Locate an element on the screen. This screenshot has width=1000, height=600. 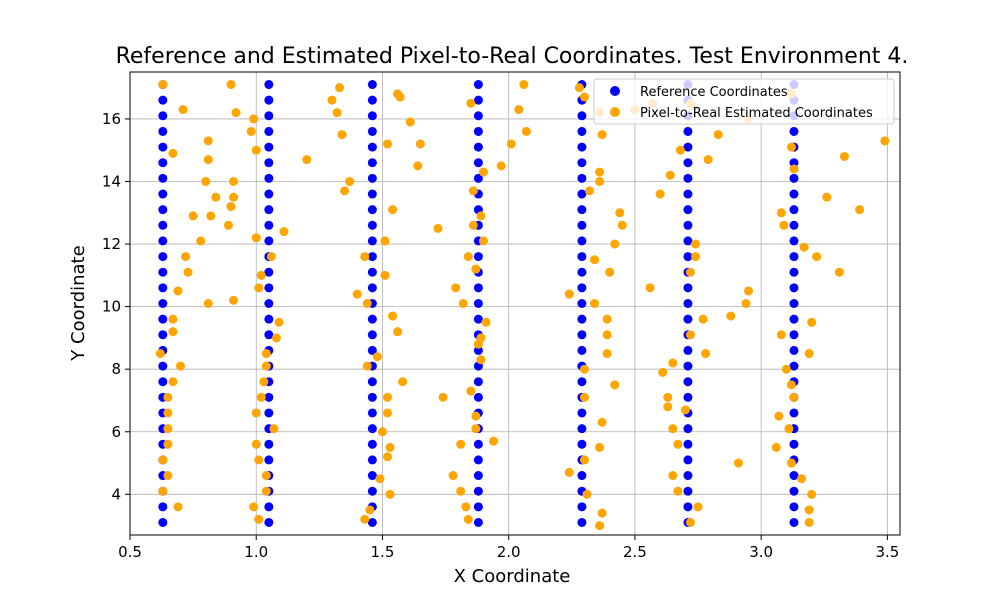
y-tick-label: 14 is located at coordinates (111, 181).